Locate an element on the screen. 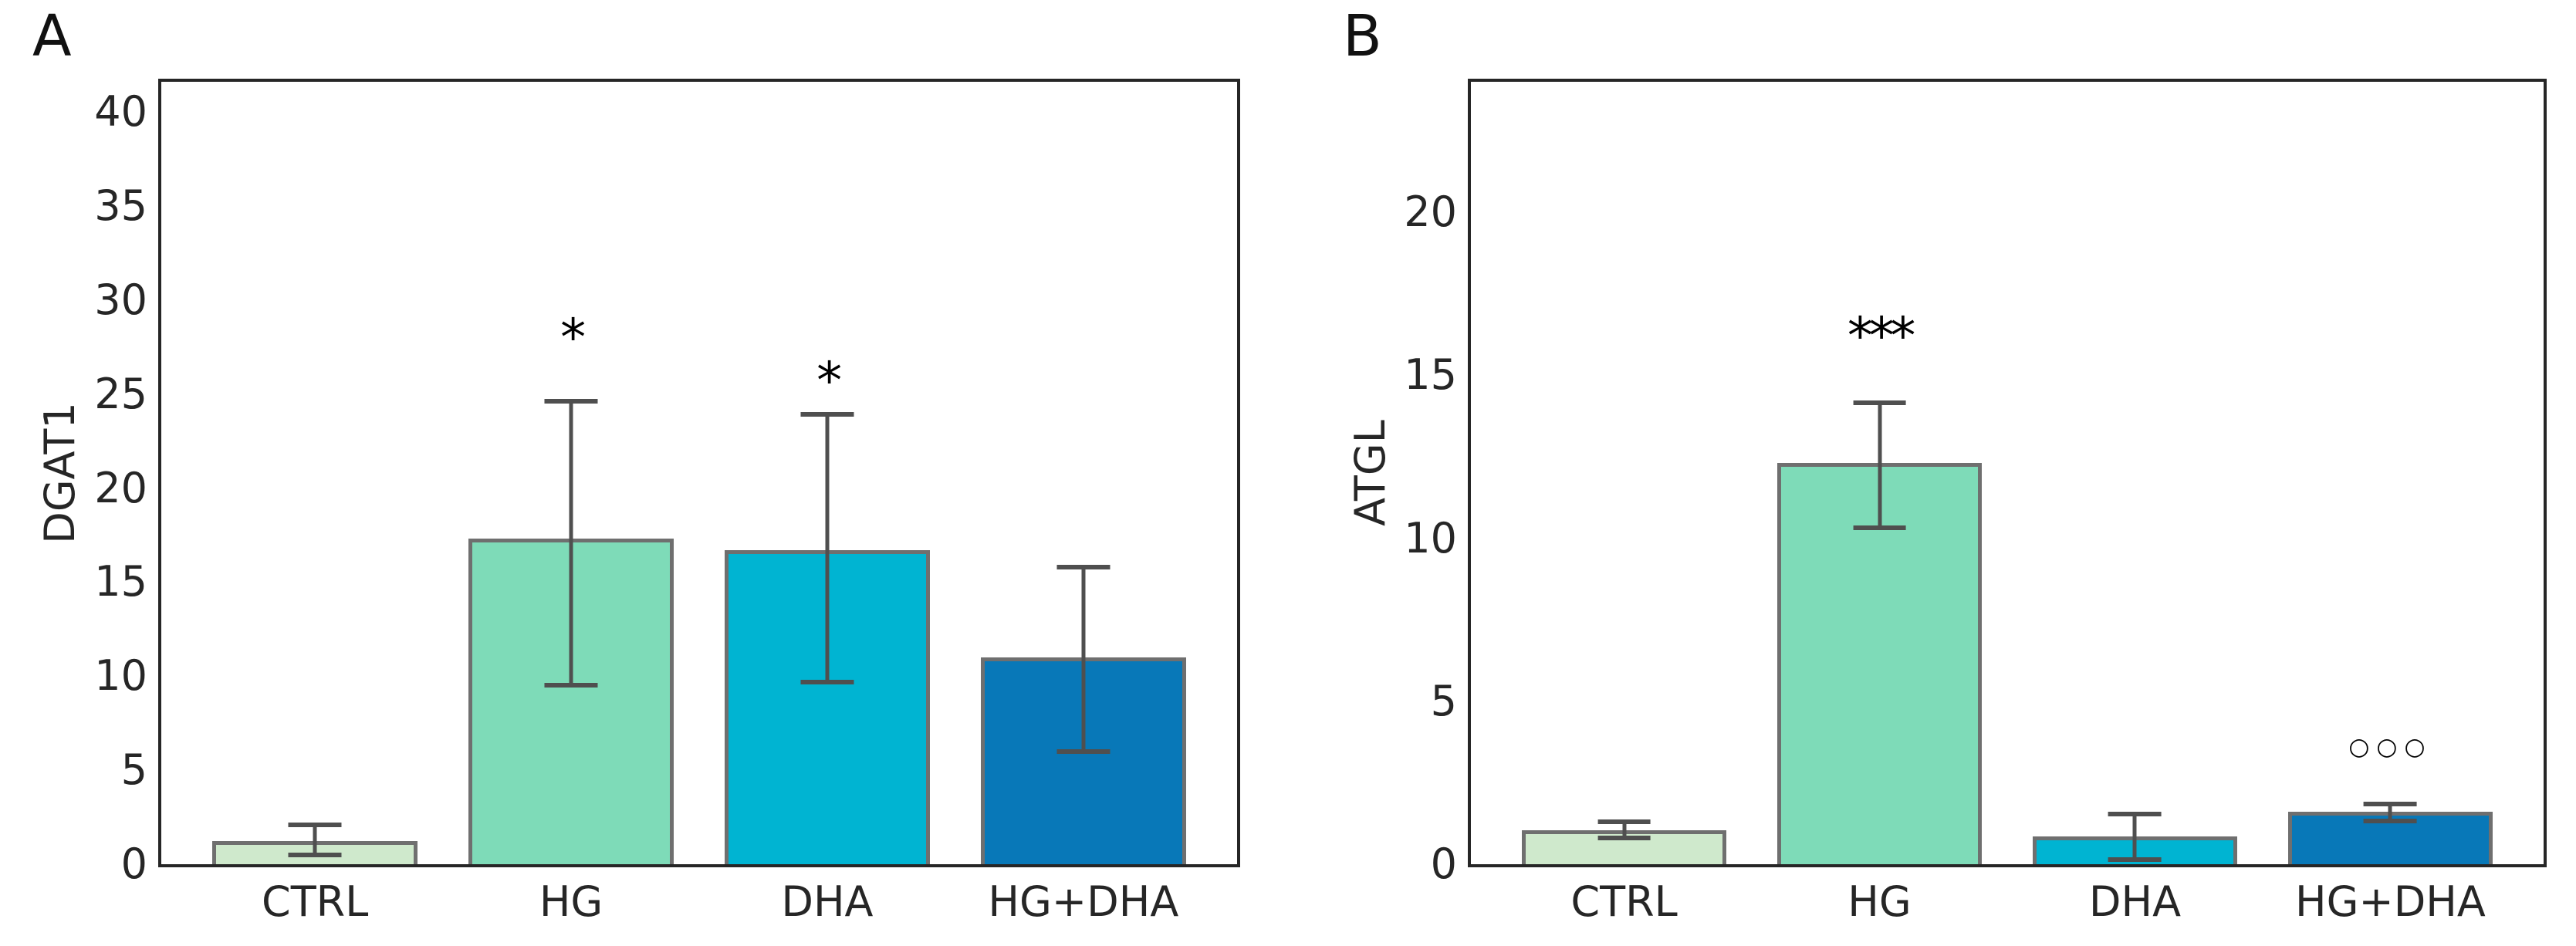  bar-hg is located at coordinates (1879, 664).